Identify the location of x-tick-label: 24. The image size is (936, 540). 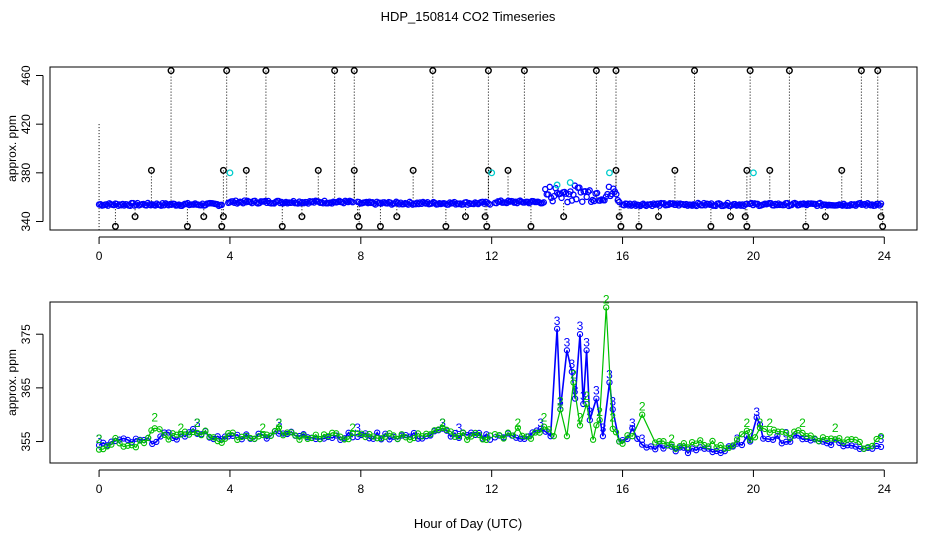
(885, 489).